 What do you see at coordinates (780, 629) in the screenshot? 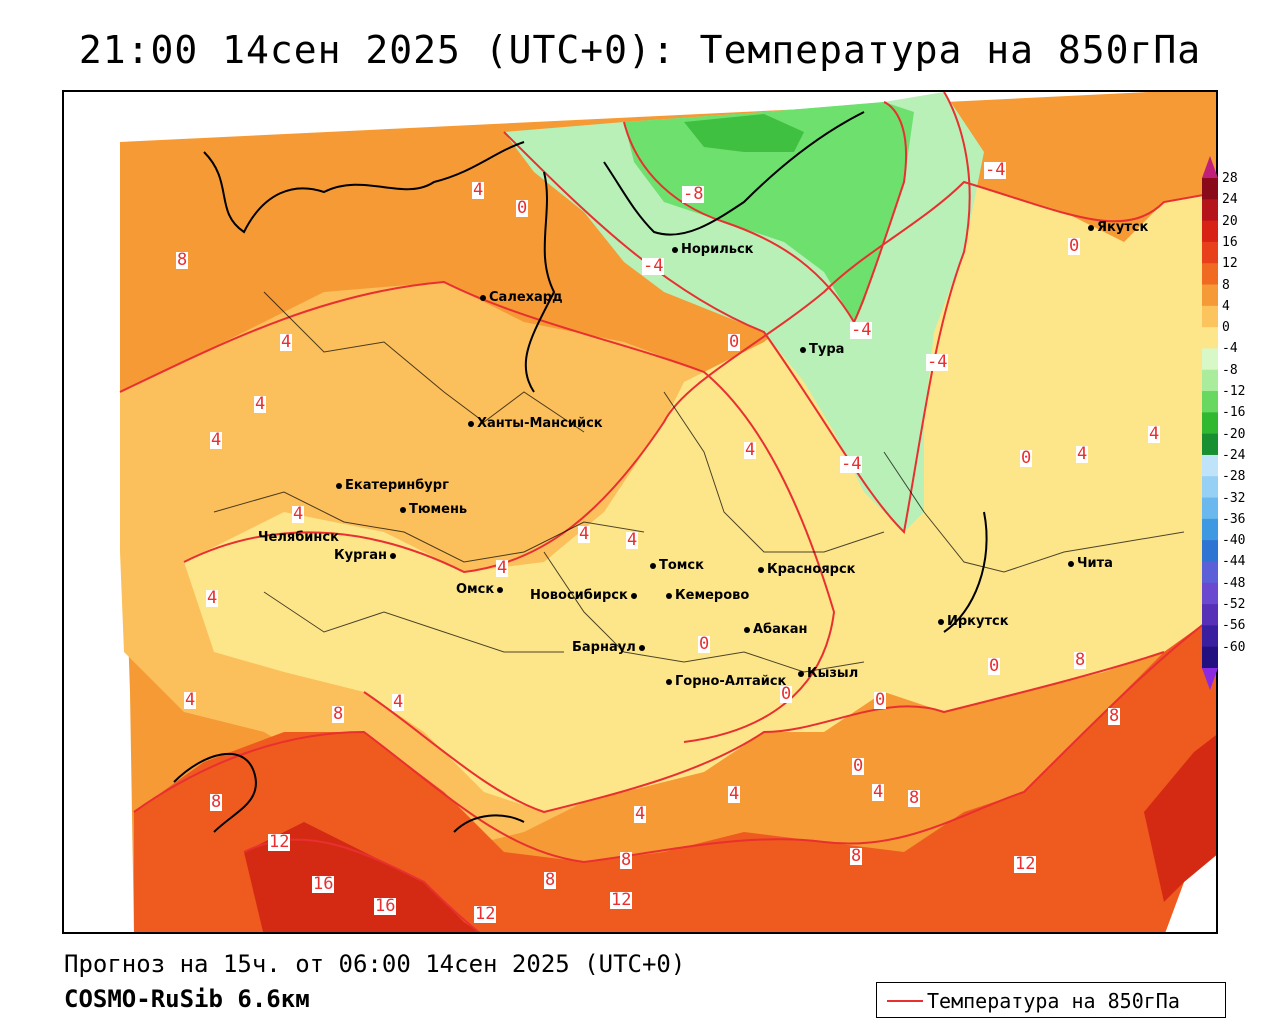
I see `city-label: Абакан` at bounding box center [780, 629].